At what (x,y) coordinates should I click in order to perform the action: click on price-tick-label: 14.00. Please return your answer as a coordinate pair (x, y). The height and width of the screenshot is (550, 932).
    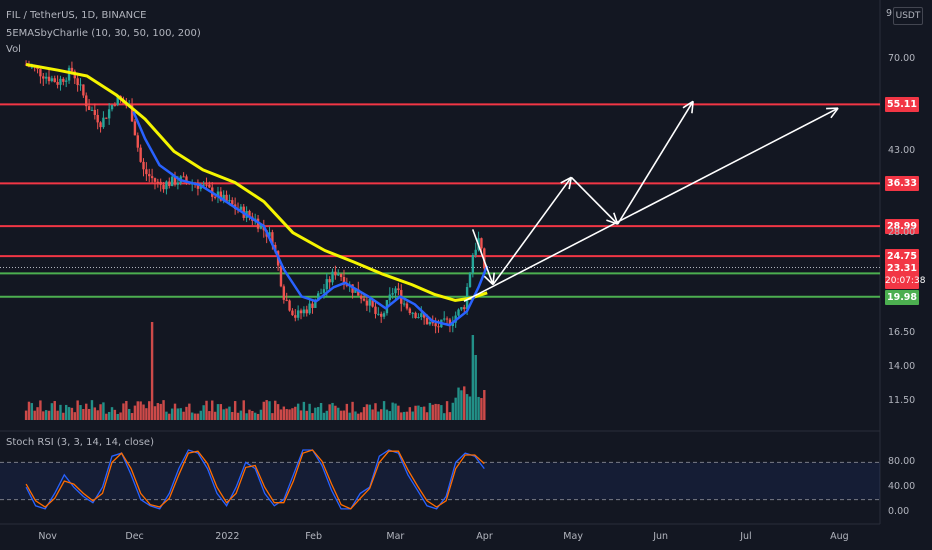
    Looking at the image, I should click on (902, 366).